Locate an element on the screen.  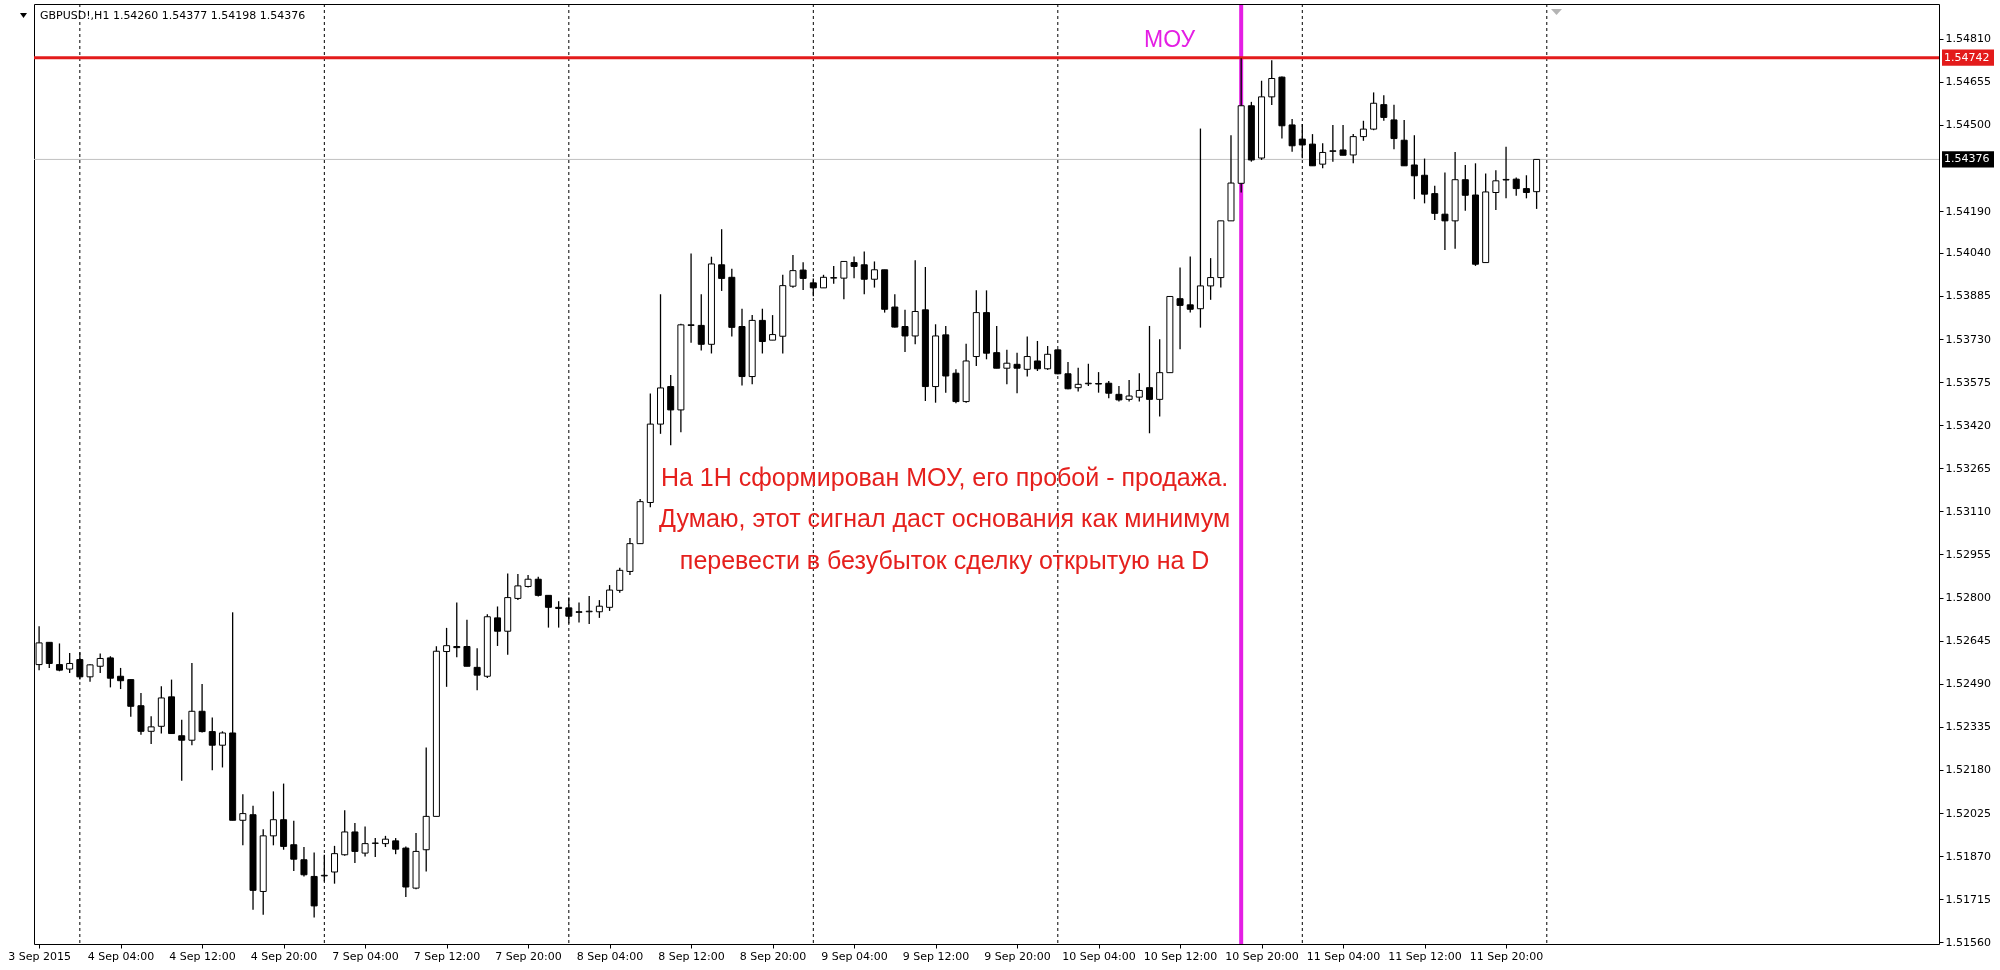
x-tick-label: 10 Sep 12:00 is located at coordinates (1180, 956).